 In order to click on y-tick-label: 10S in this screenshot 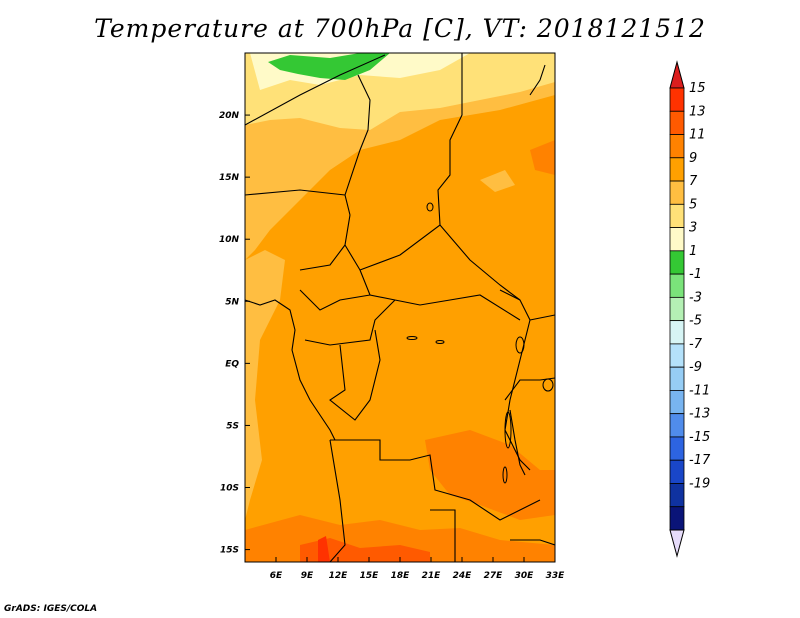, I will do `click(229, 489)`.